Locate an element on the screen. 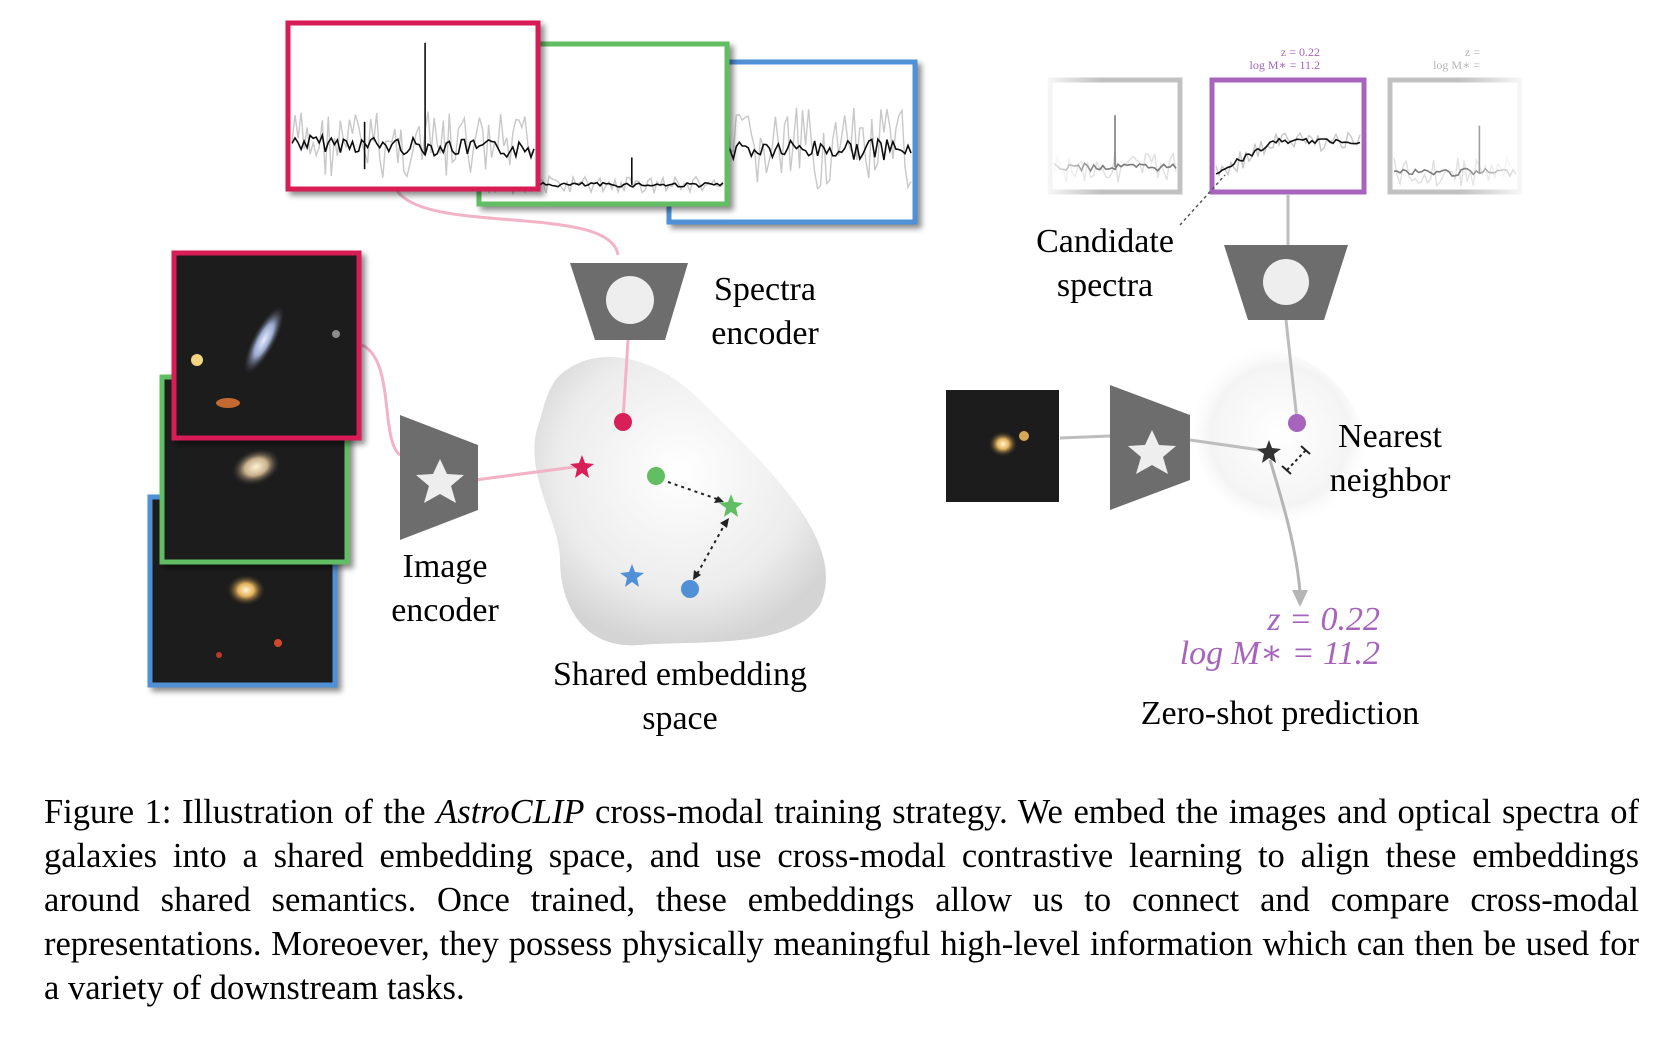 This screenshot has width=1667, height=1045. purple-spectrum-noise-trace is located at coordinates (1288, 154).